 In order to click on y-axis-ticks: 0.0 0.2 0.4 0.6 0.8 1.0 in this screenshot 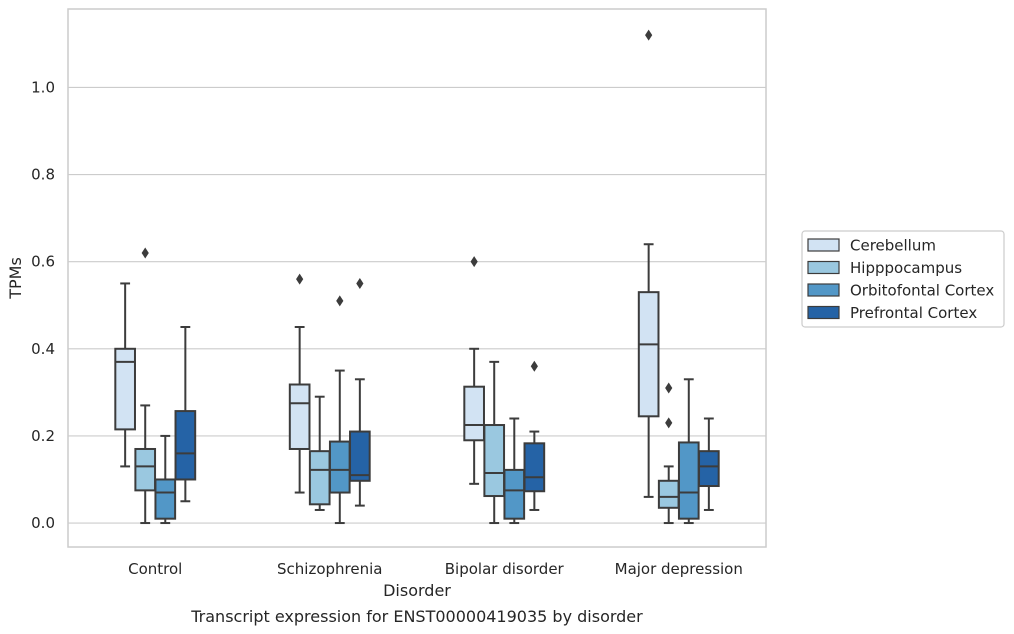, I will do `click(43, 305)`.